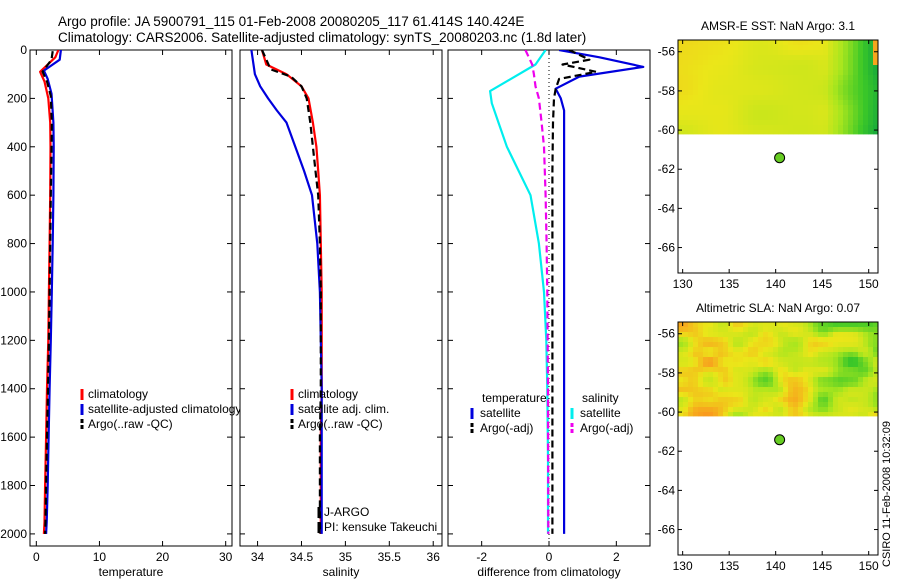  What do you see at coordinates (13, 534) in the screenshot?
I see `y-tick-label: 2000` at bounding box center [13, 534].